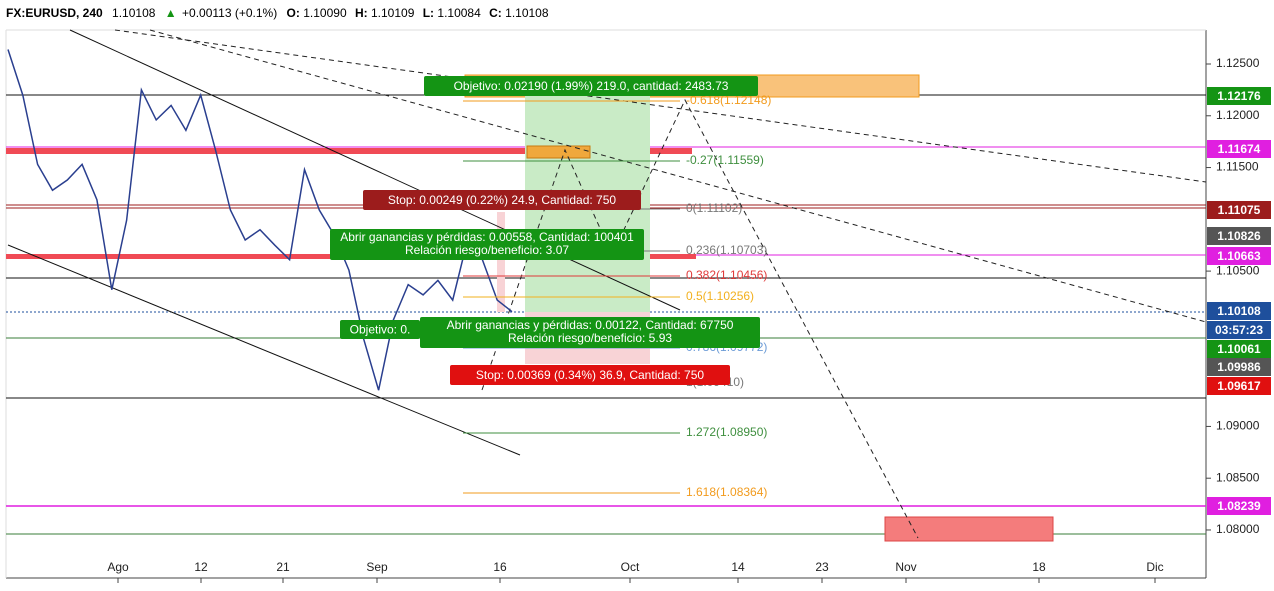 The height and width of the screenshot is (591, 1274). I want to click on time-tick-label: Nov, so click(905, 567).